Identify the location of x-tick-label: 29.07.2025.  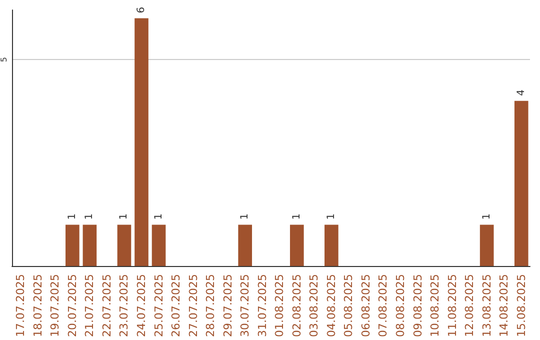
(227, 306).